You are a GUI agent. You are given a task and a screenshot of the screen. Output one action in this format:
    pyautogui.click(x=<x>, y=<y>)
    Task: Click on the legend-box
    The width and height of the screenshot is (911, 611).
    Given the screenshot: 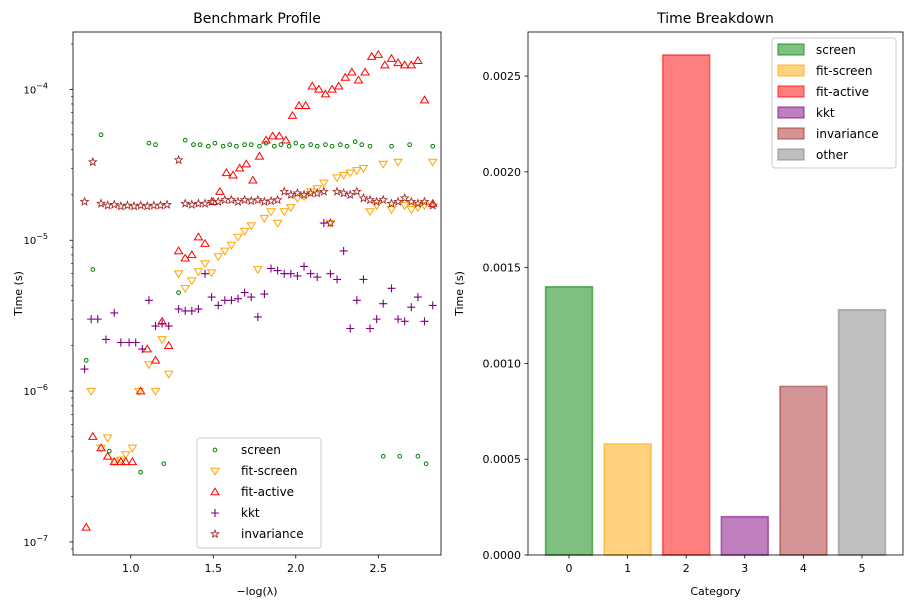 What is the action you would take?
    pyautogui.click(x=259, y=493)
    